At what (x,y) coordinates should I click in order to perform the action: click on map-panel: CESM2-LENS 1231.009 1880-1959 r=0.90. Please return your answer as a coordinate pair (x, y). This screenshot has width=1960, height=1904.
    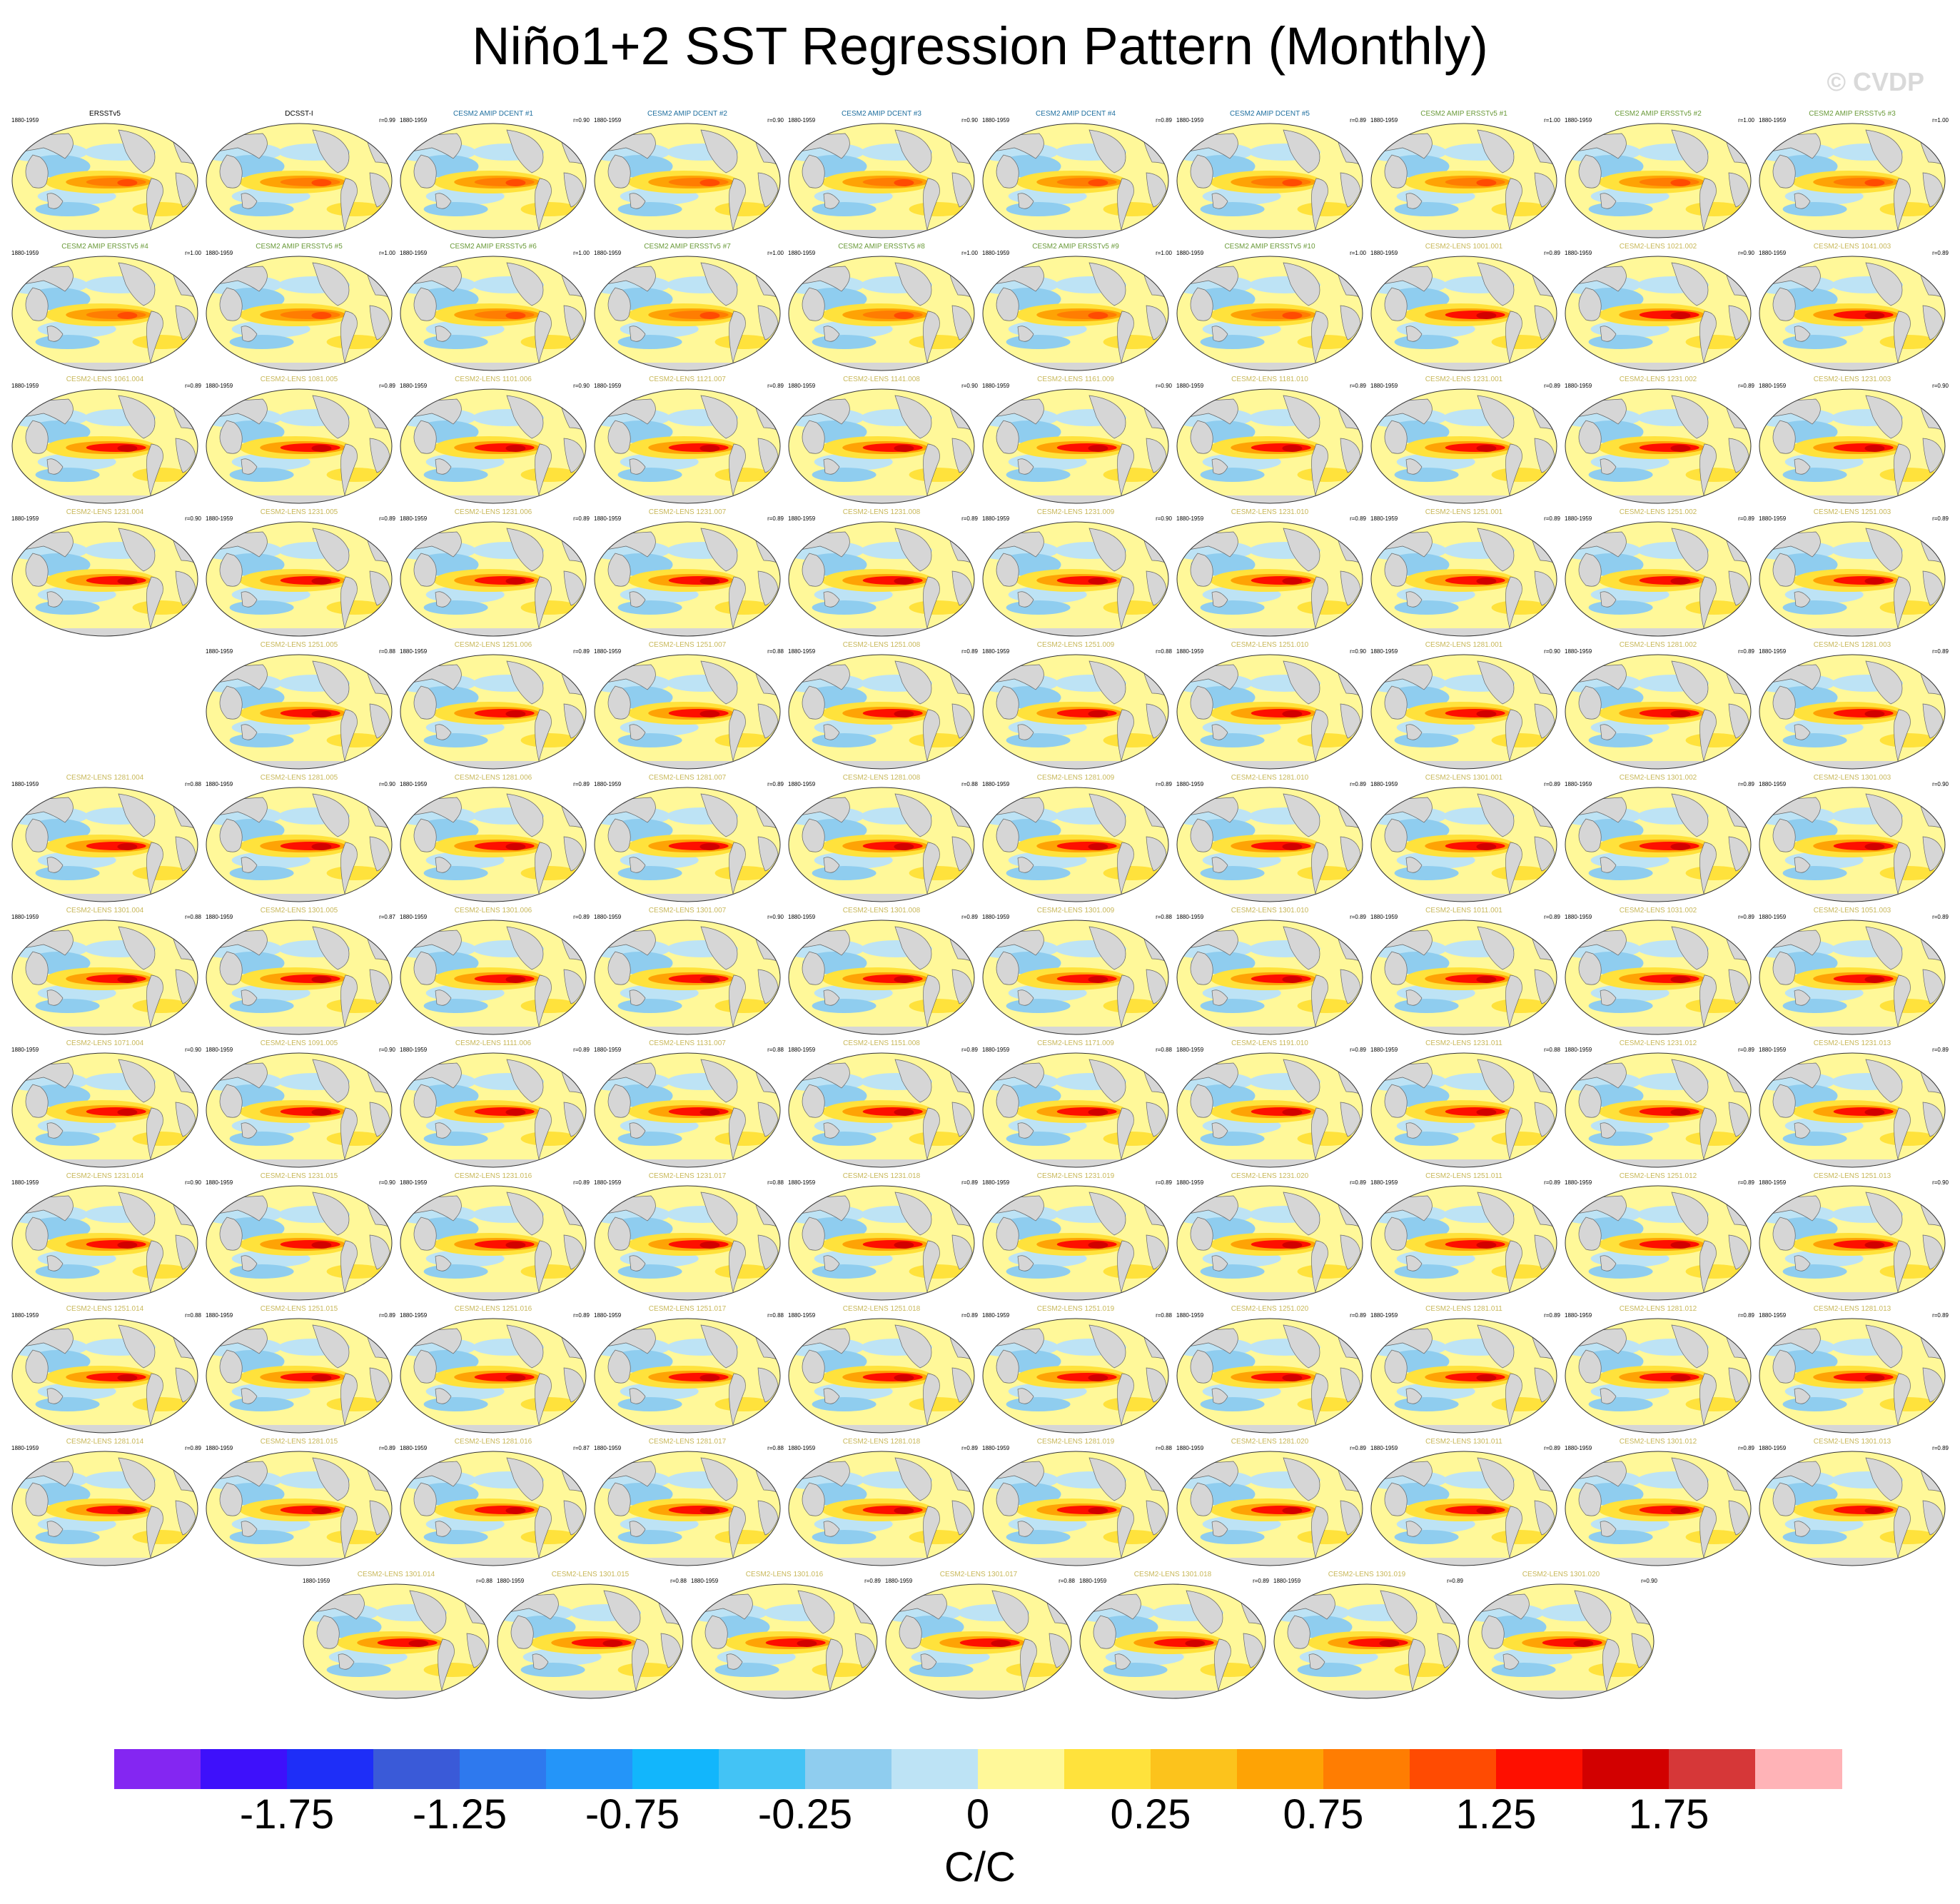
    Looking at the image, I should click on (1075, 578).